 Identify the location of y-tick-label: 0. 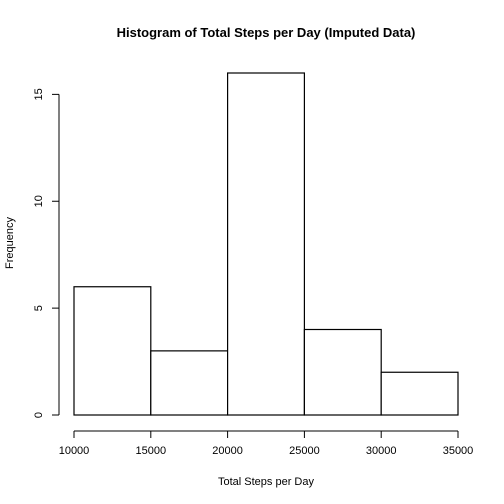
(39, 415).